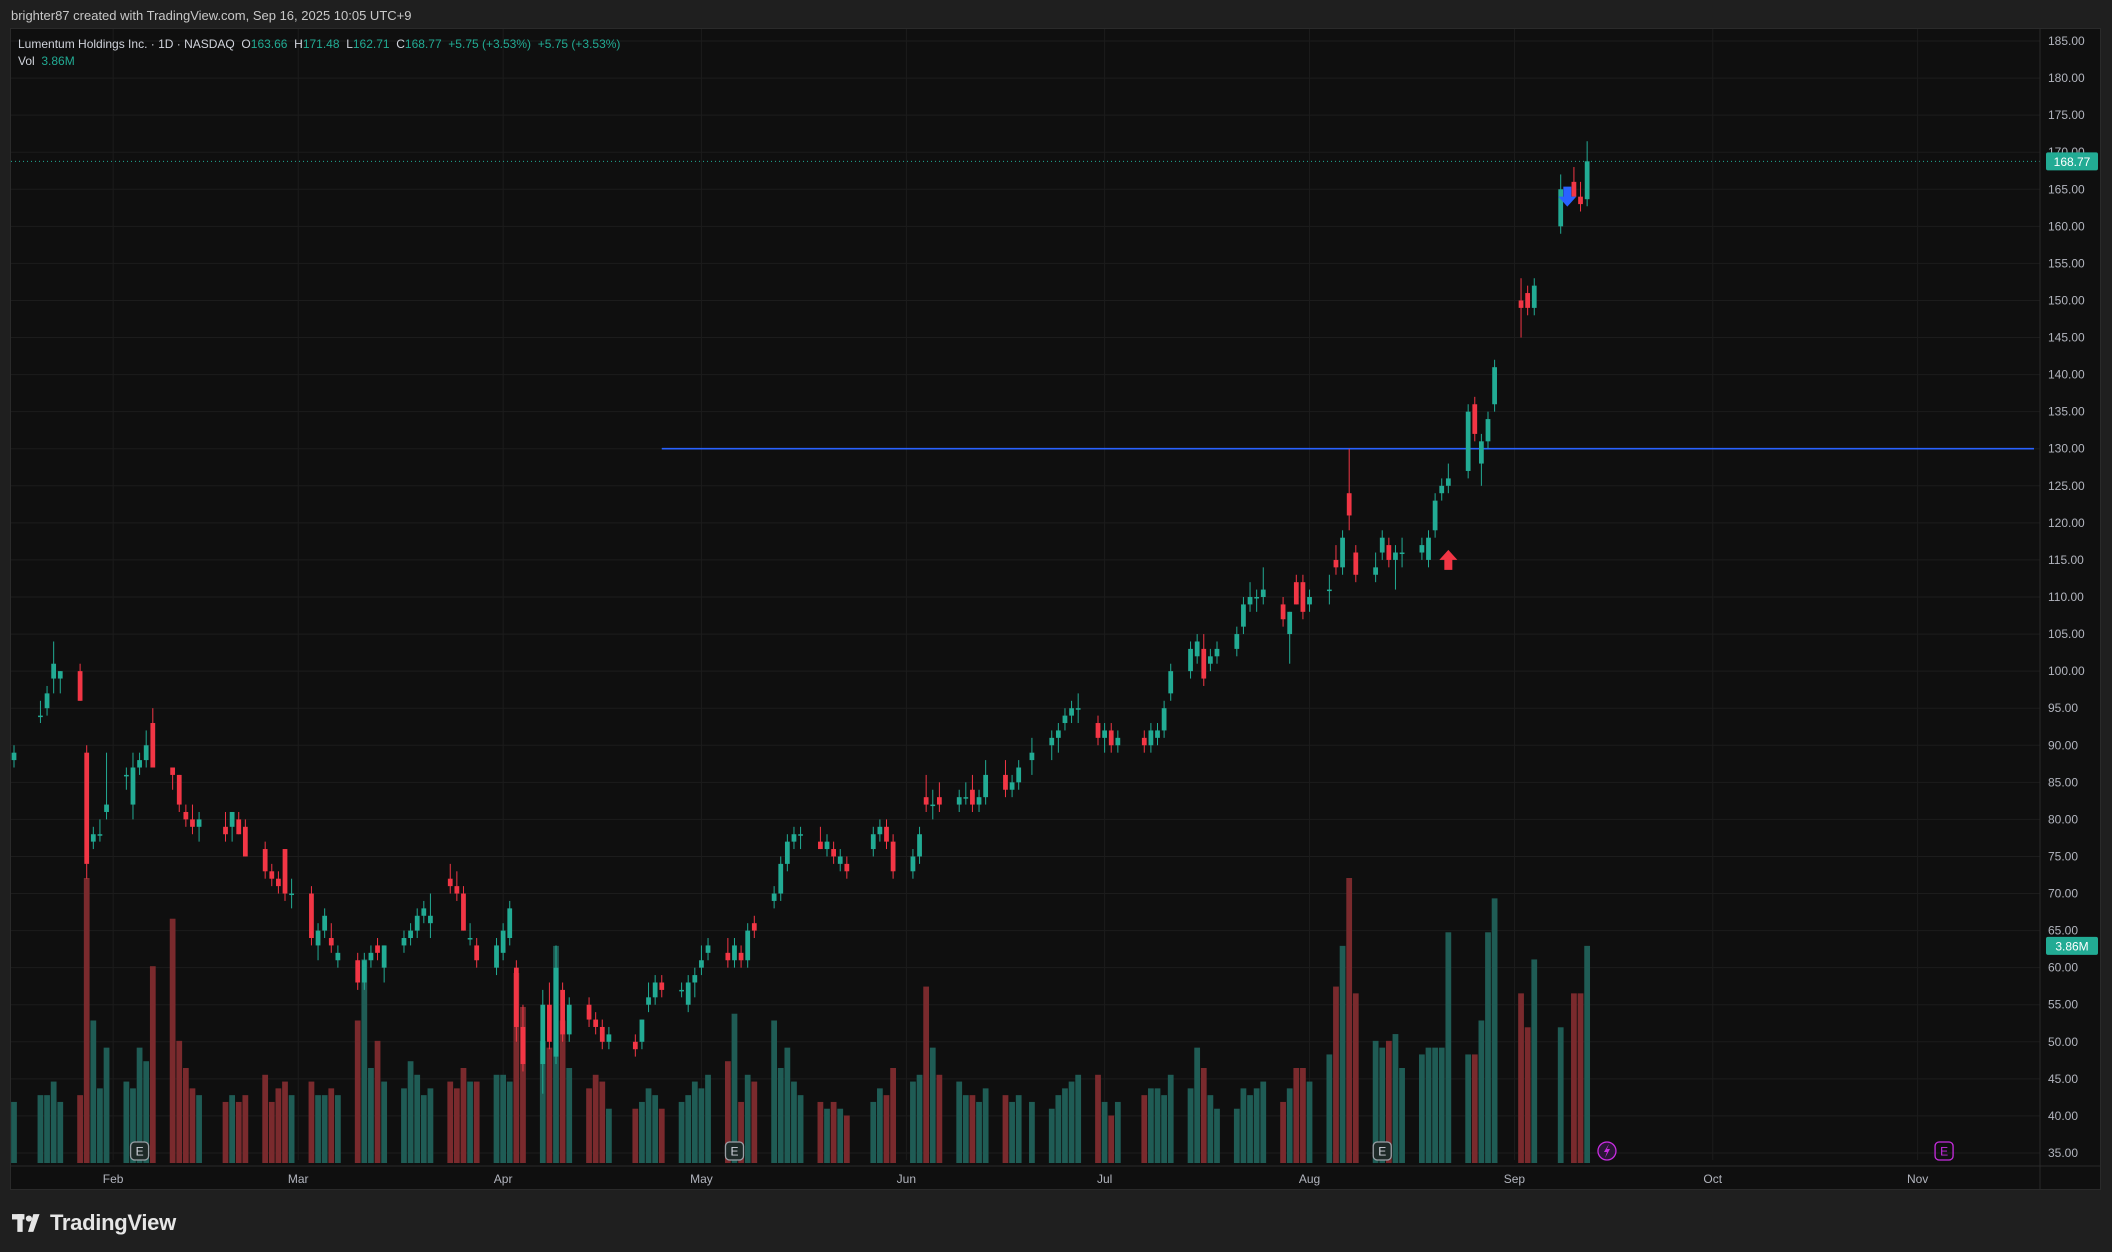 The height and width of the screenshot is (1252, 2112). What do you see at coordinates (1104, 1179) in the screenshot?
I see `x-tick-label: Jul` at bounding box center [1104, 1179].